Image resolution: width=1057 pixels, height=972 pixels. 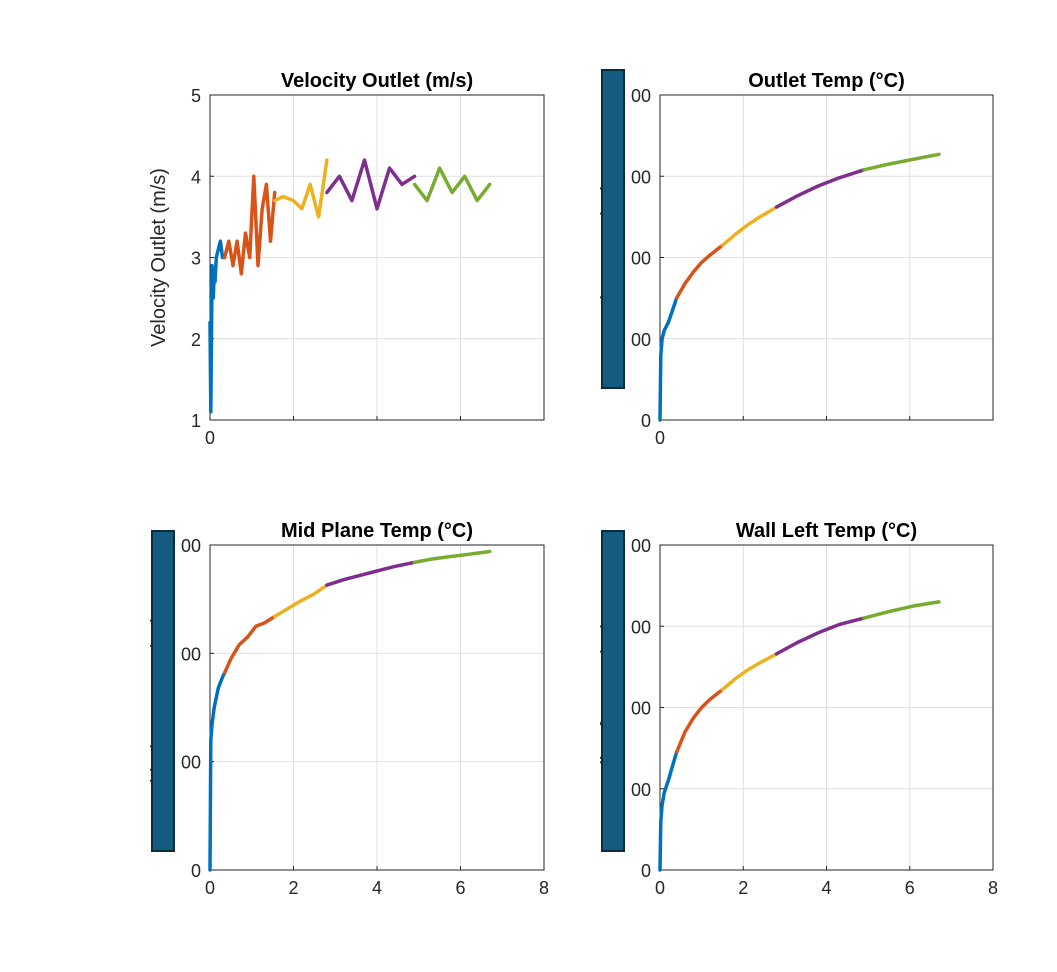 I want to click on y-tick-label: 2, so click(x=196, y=340).